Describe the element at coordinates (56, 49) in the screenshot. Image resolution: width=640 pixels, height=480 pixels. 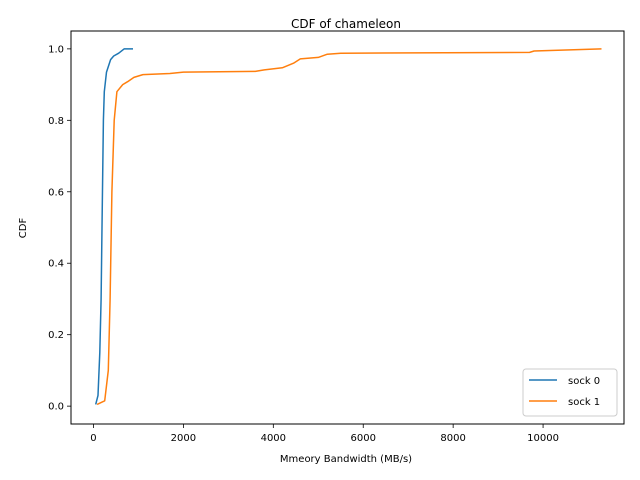
I see `y-tick-label: 1.0` at that location.